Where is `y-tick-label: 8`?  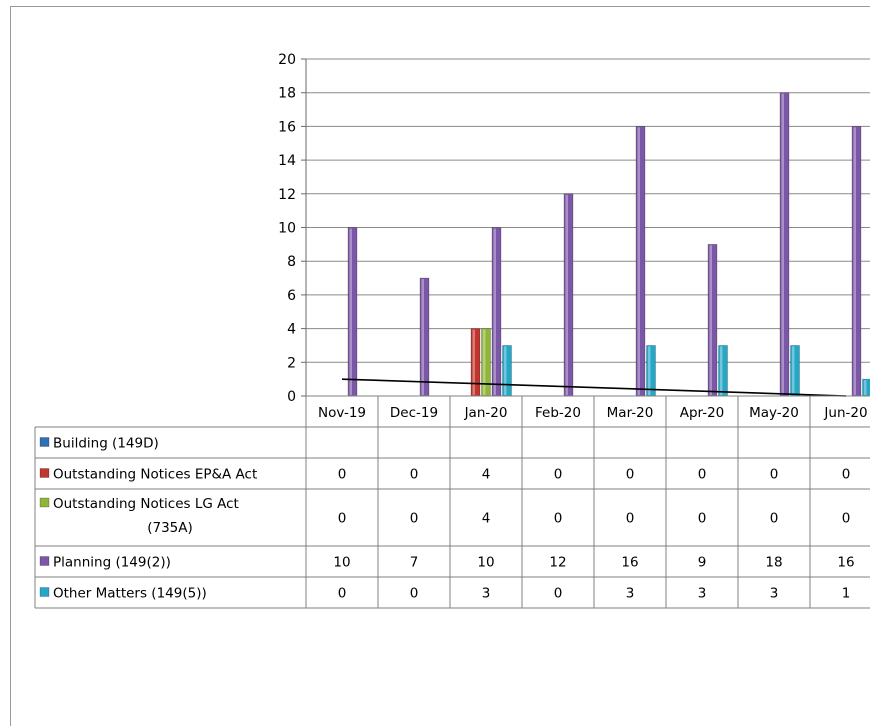 y-tick-label: 8 is located at coordinates (291, 262).